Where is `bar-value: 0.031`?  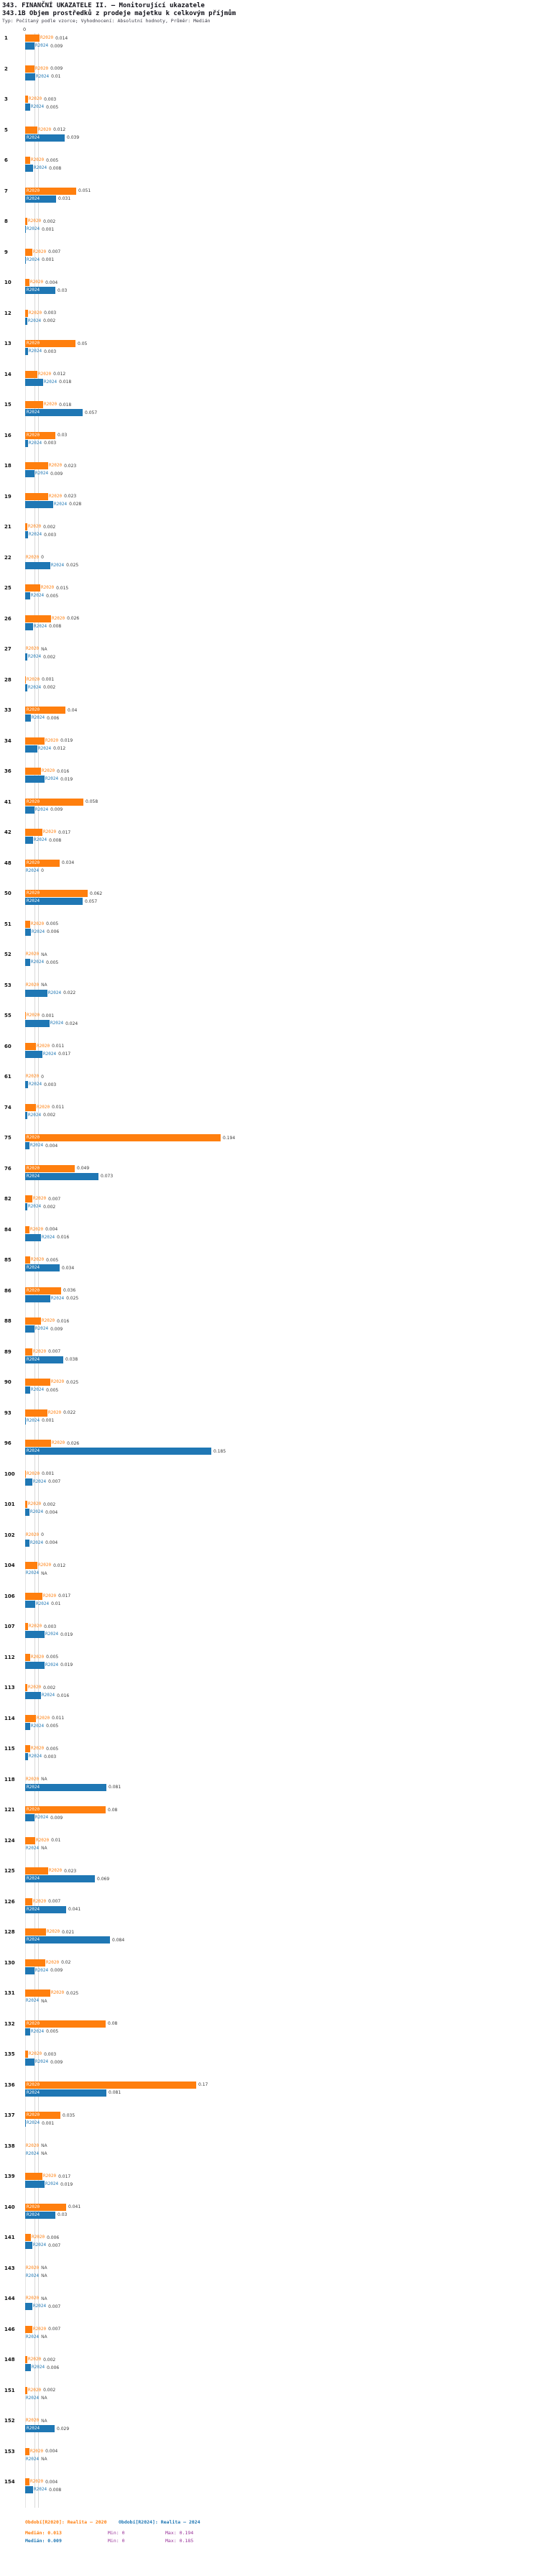
bar-value: 0.031 is located at coordinates (64, 198).